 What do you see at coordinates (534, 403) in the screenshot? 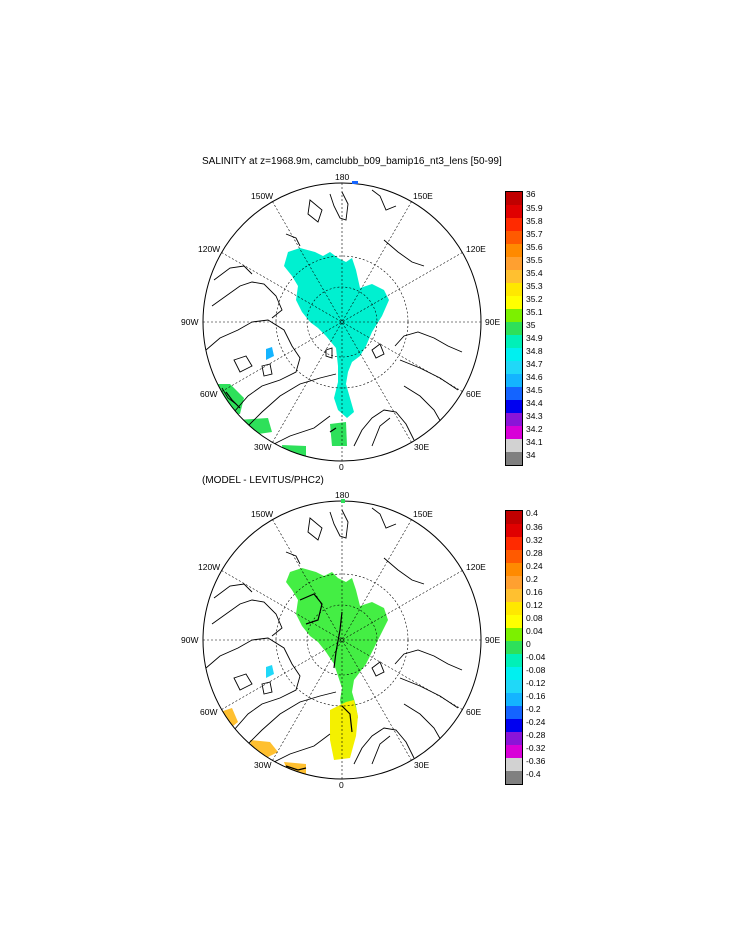
I see `colorbar-label: 34.4` at bounding box center [534, 403].